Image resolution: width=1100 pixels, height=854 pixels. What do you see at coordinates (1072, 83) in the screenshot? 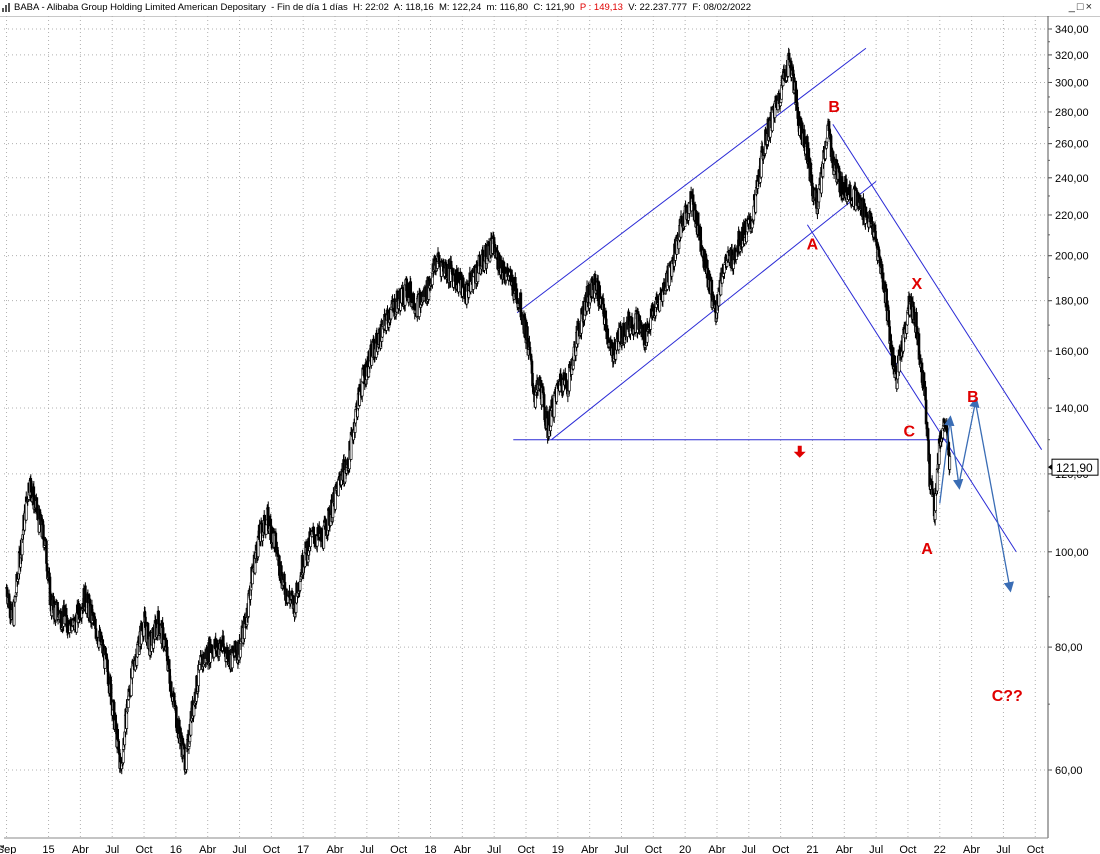
I see `y-tick-label: 300,00` at bounding box center [1072, 83].